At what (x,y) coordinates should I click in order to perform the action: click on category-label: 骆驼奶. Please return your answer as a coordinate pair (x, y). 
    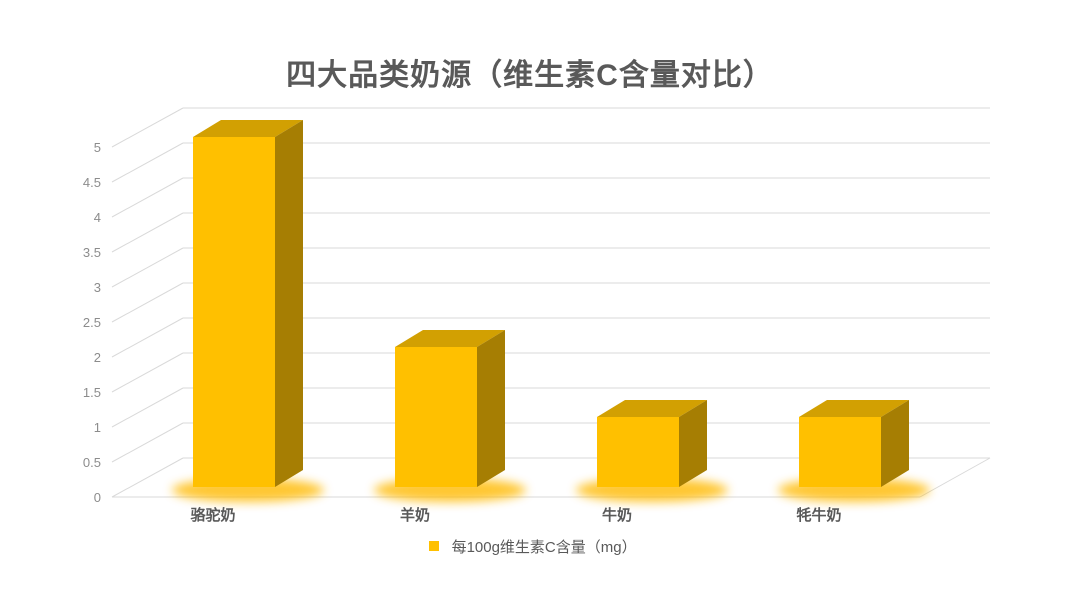
    Looking at the image, I should click on (212, 515).